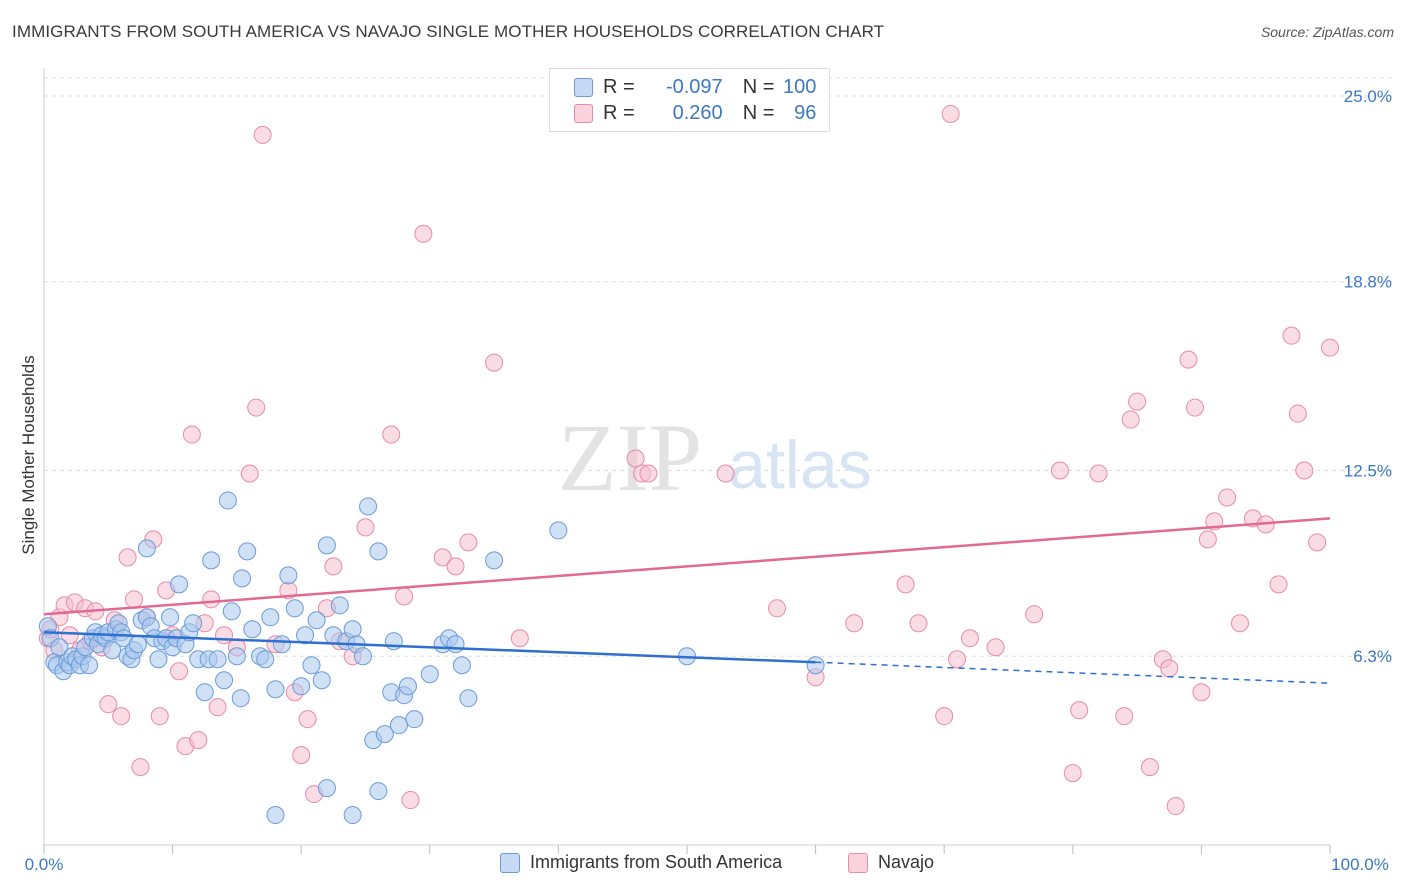  Describe the element at coordinates (583, 113) in the screenshot. I see `legend-swatch-pink` at that location.